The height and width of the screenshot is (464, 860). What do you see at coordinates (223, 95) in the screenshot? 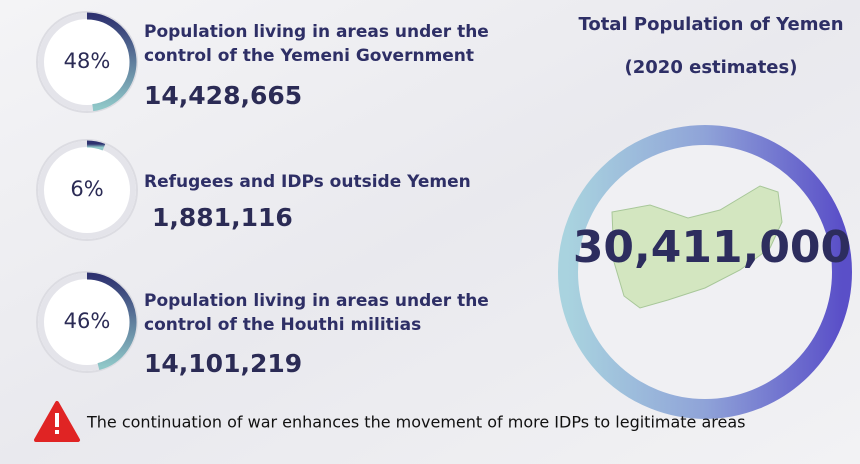
I see `item-population: 14,428,665` at bounding box center [223, 95].